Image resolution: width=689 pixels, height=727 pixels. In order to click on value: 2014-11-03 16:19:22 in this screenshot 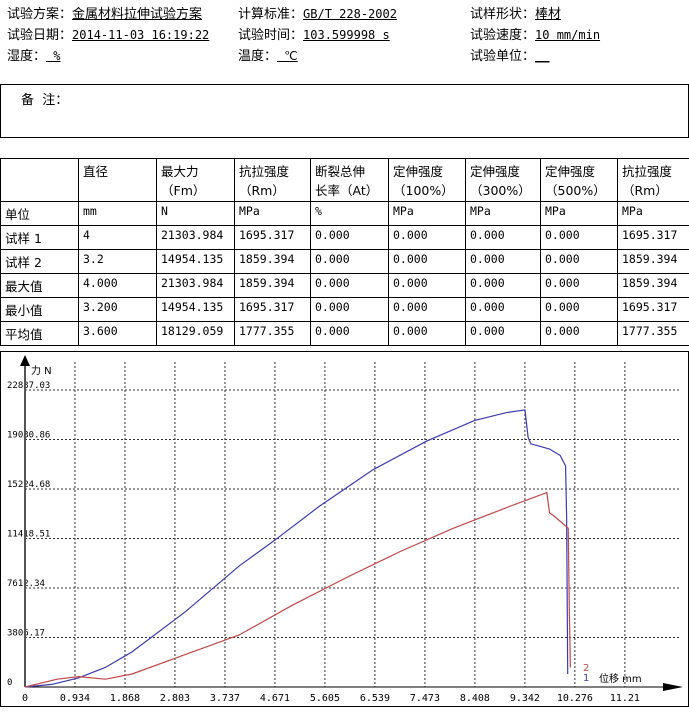, I will do `click(141, 35)`.